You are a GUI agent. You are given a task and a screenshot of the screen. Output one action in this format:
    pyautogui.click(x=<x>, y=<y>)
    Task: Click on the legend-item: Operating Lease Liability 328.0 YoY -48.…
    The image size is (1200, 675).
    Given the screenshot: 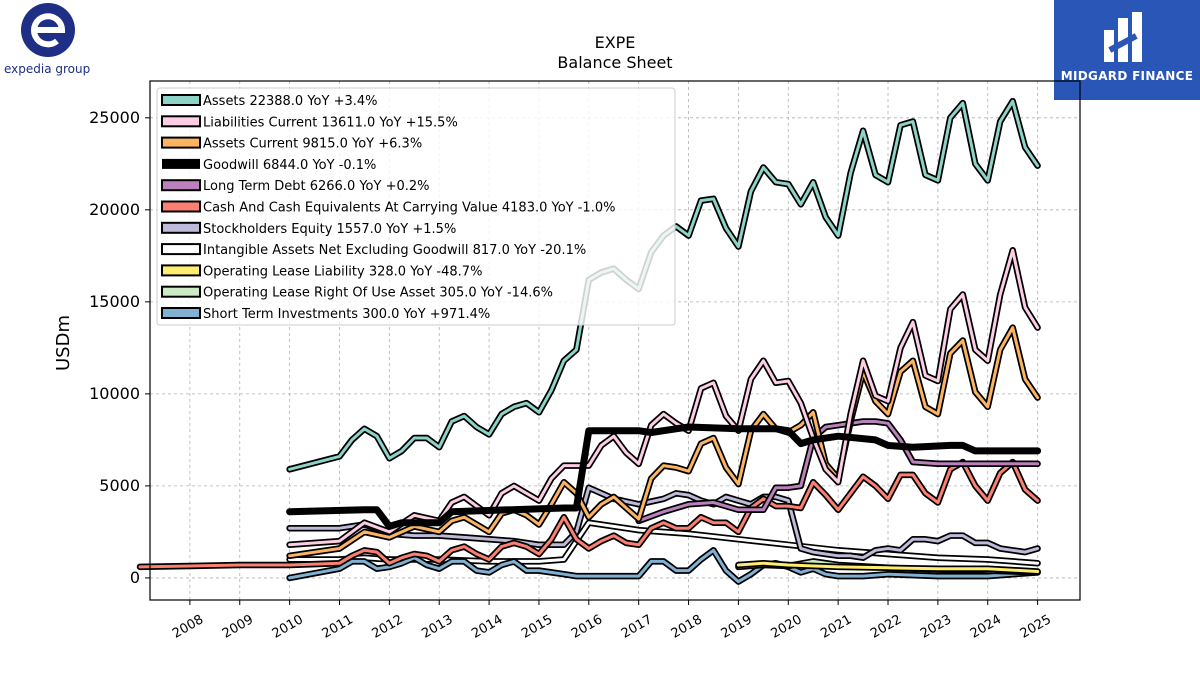 What is the action you would take?
    pyautogui.click(x=321, y=271)
    